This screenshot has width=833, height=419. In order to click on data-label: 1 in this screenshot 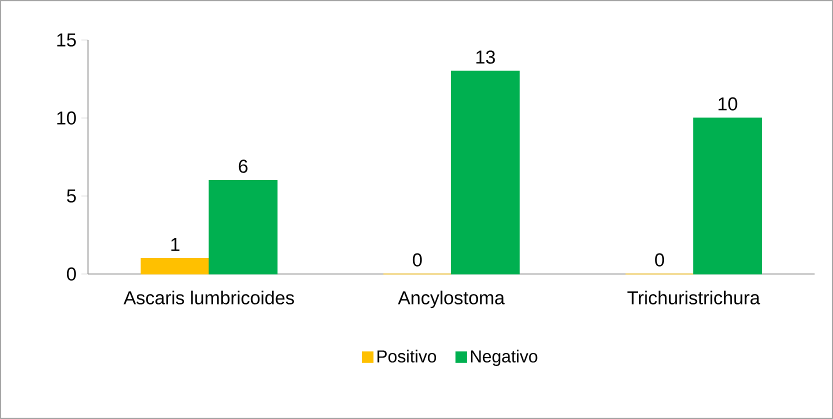, I will do `click(175, 244)`.